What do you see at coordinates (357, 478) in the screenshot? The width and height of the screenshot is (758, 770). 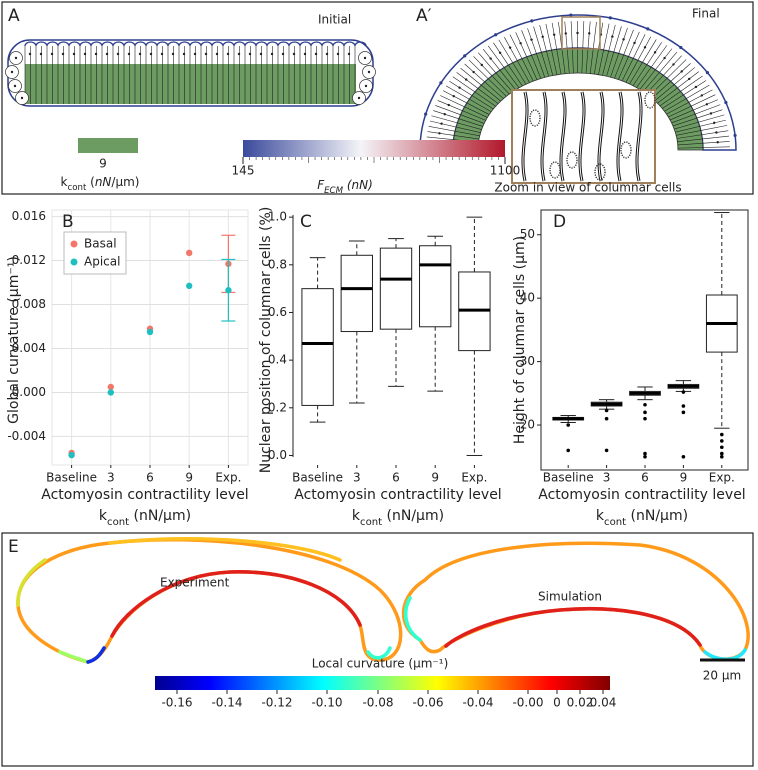 I see `x-tick-label: 3` at bounding box center [357, 478].